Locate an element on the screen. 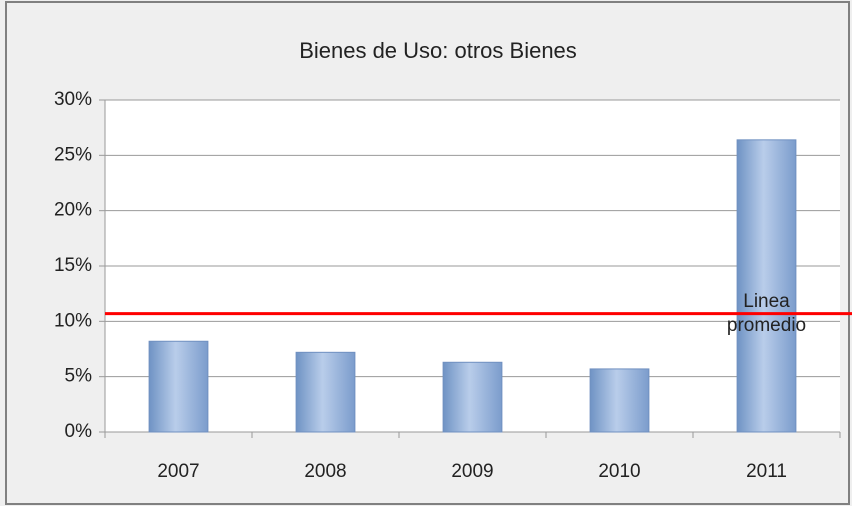 The height and width of the screenshot is (506, 852). y-tick-label: 5% is located at coordinates (79, 376).